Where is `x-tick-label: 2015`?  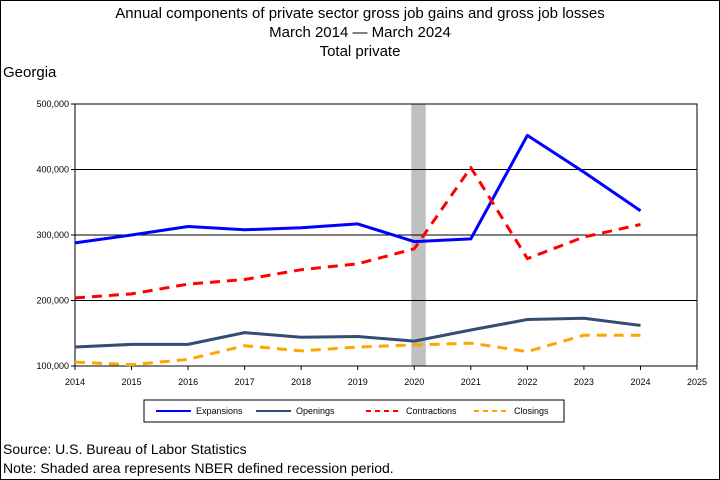
x-tick-label: 2015 is located at coordinates (132, 382).